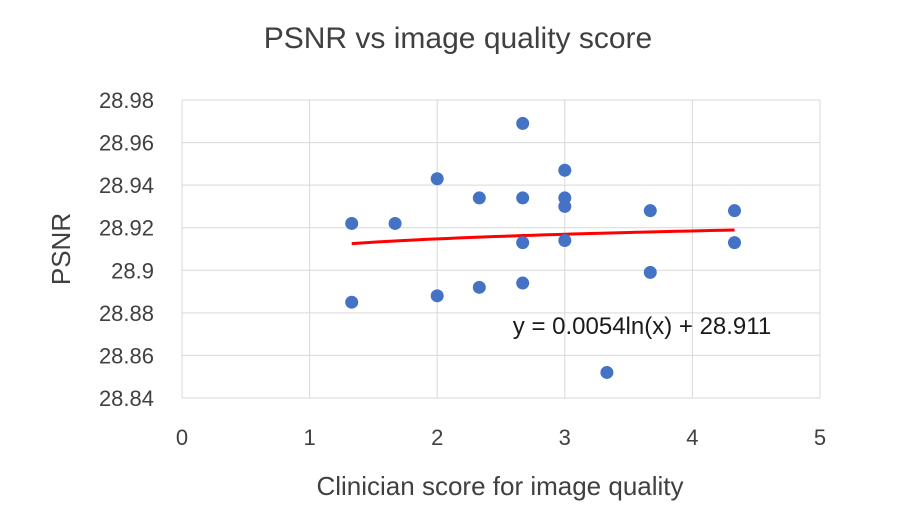  Describe the element at coordinates (126, 313) in the screenshot. I see `y-tick-label: 28.88` at that location.